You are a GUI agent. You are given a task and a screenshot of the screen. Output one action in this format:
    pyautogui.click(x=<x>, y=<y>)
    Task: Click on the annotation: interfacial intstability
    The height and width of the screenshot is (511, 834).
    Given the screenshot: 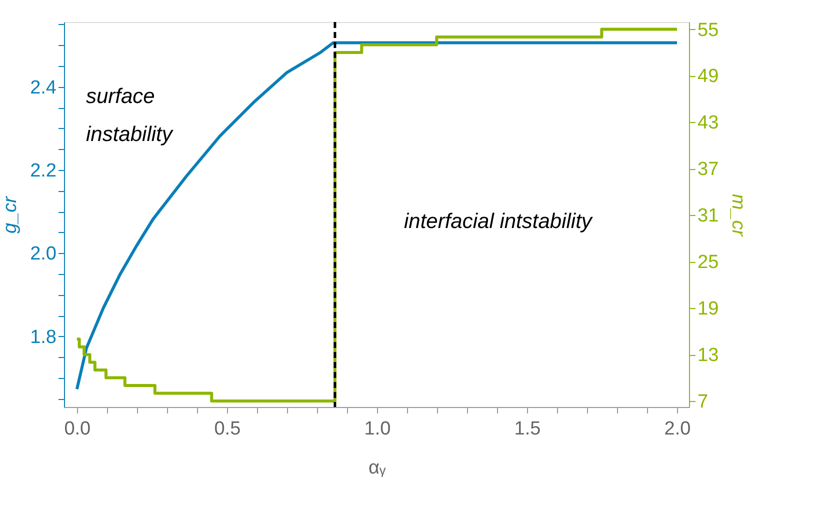 What is the action you would take?
    pyautogui.click(x=499, y=221)
    